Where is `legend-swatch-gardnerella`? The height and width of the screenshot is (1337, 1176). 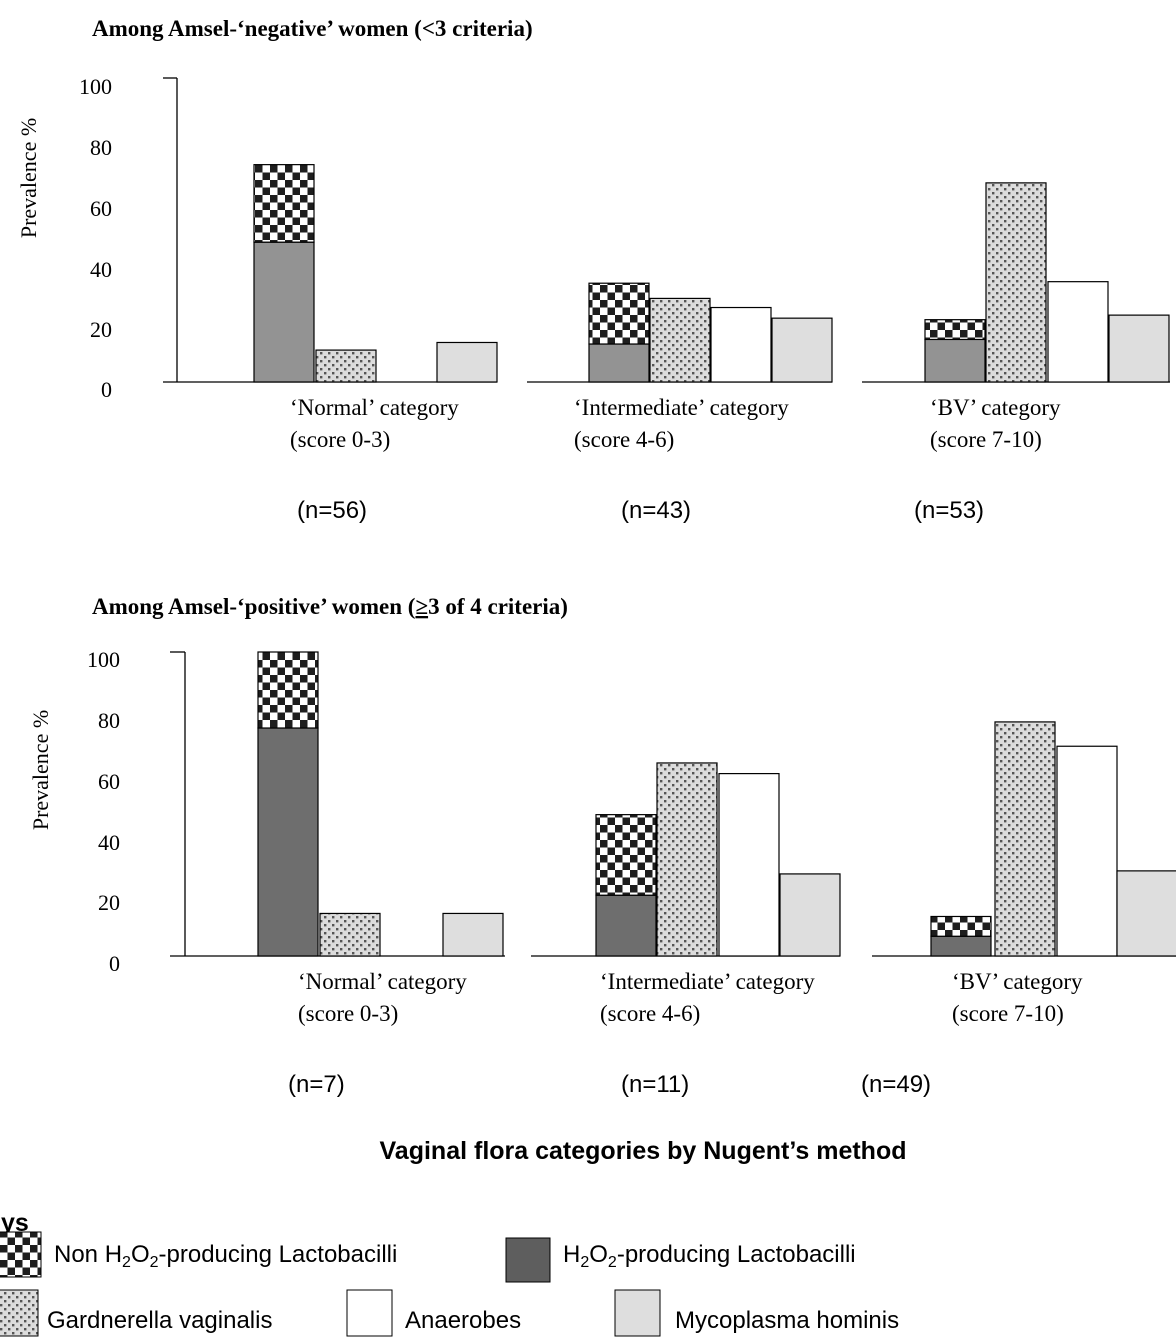 legend-swatch-gardnerella is located at coordinates (19, 1313).